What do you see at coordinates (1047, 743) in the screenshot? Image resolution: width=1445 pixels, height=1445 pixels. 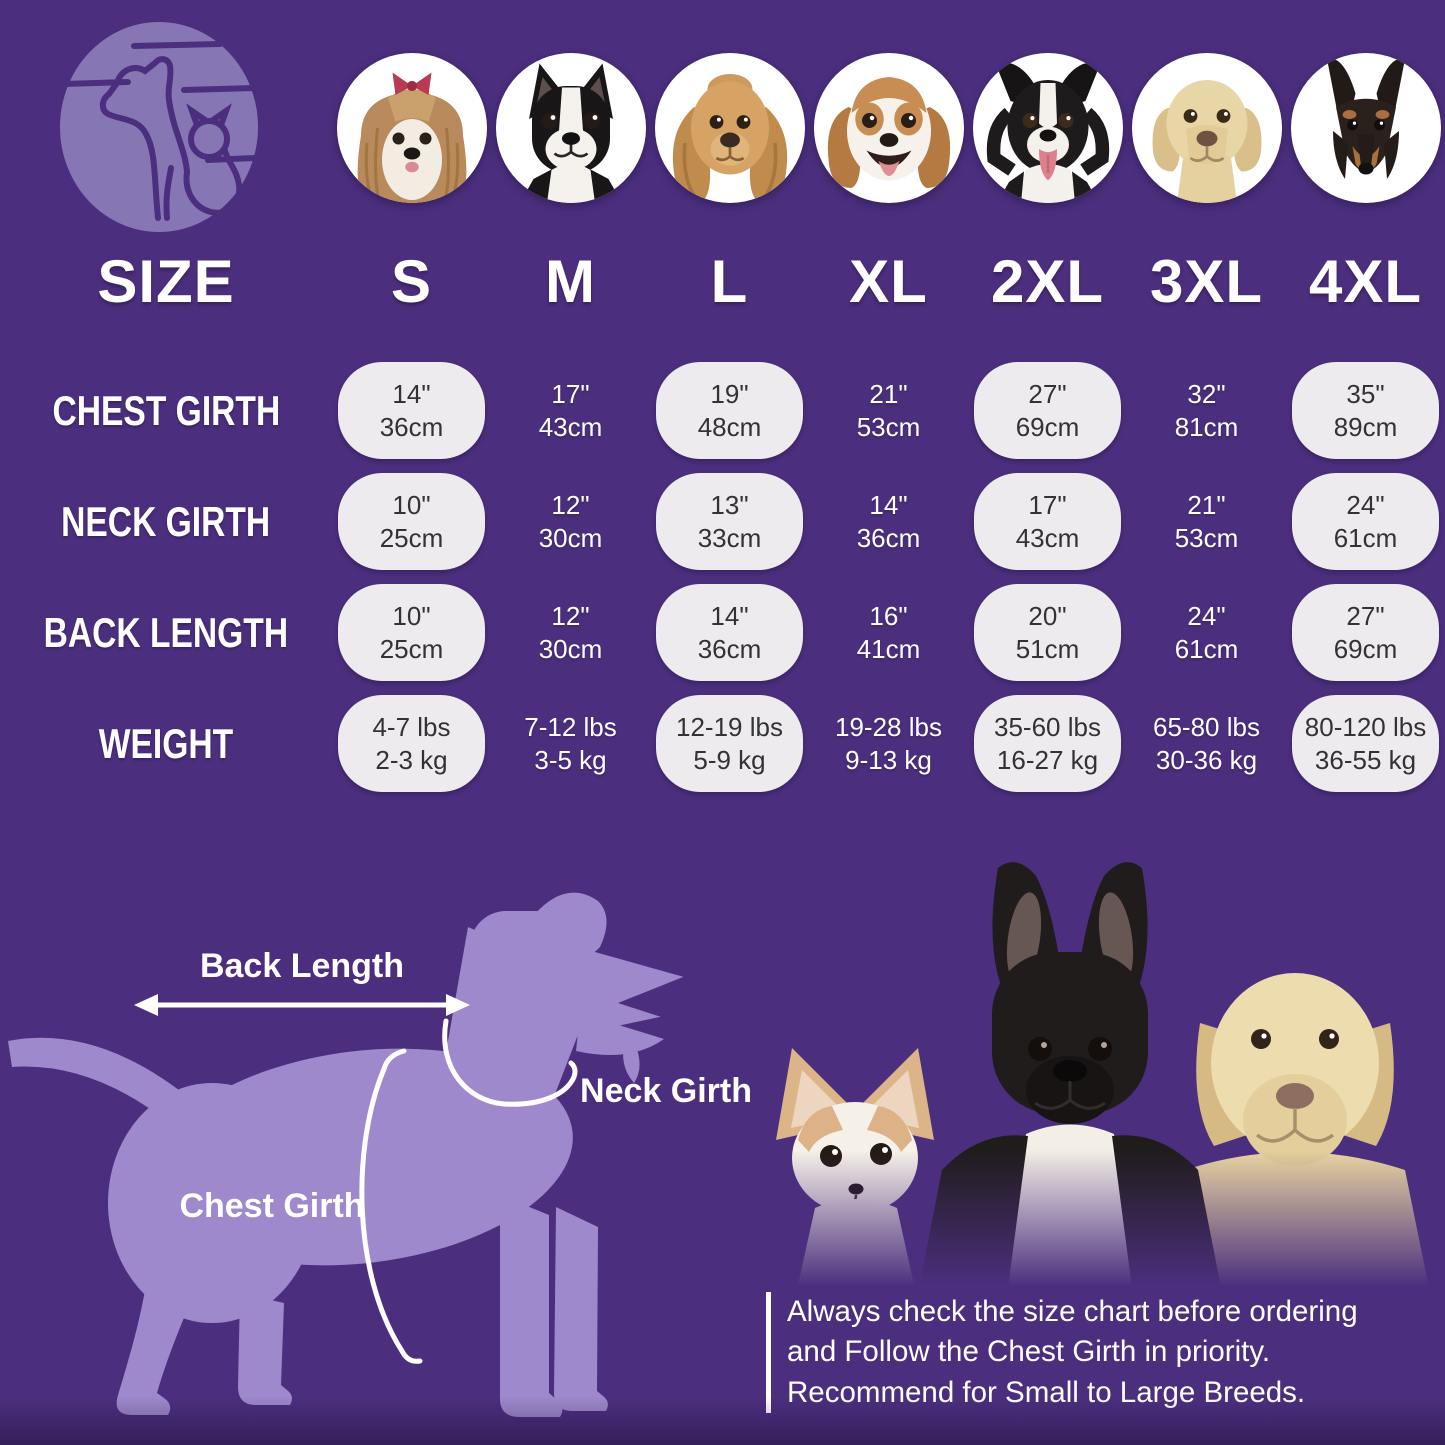 I see `size-cell: 35-60 lbs 16-27 kg` at bounding box center [1047, 743].